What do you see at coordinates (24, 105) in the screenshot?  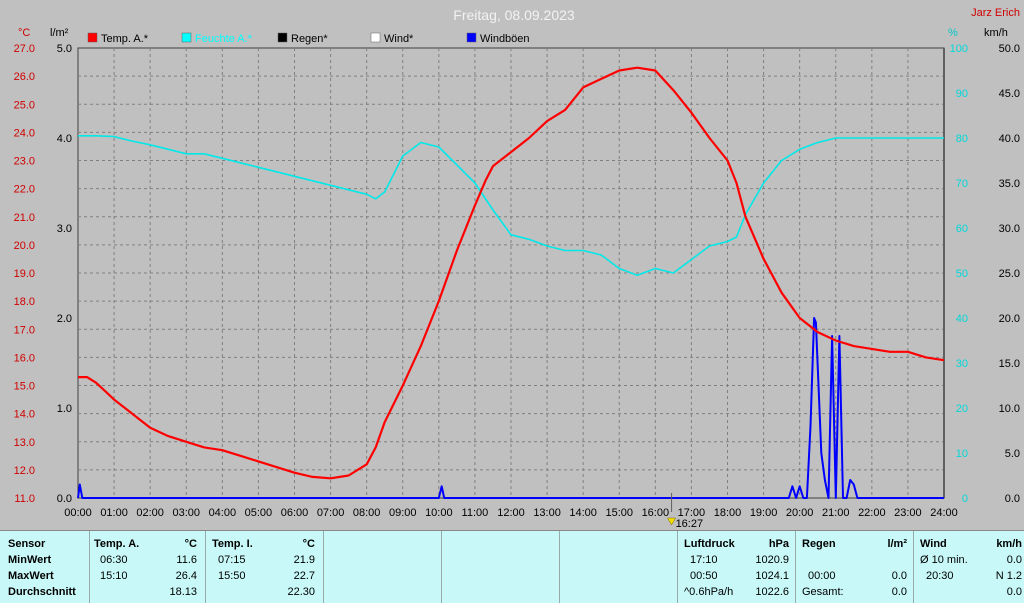 I see `y-tick-label-temp: 25.0` at bounding box center [24, 105].